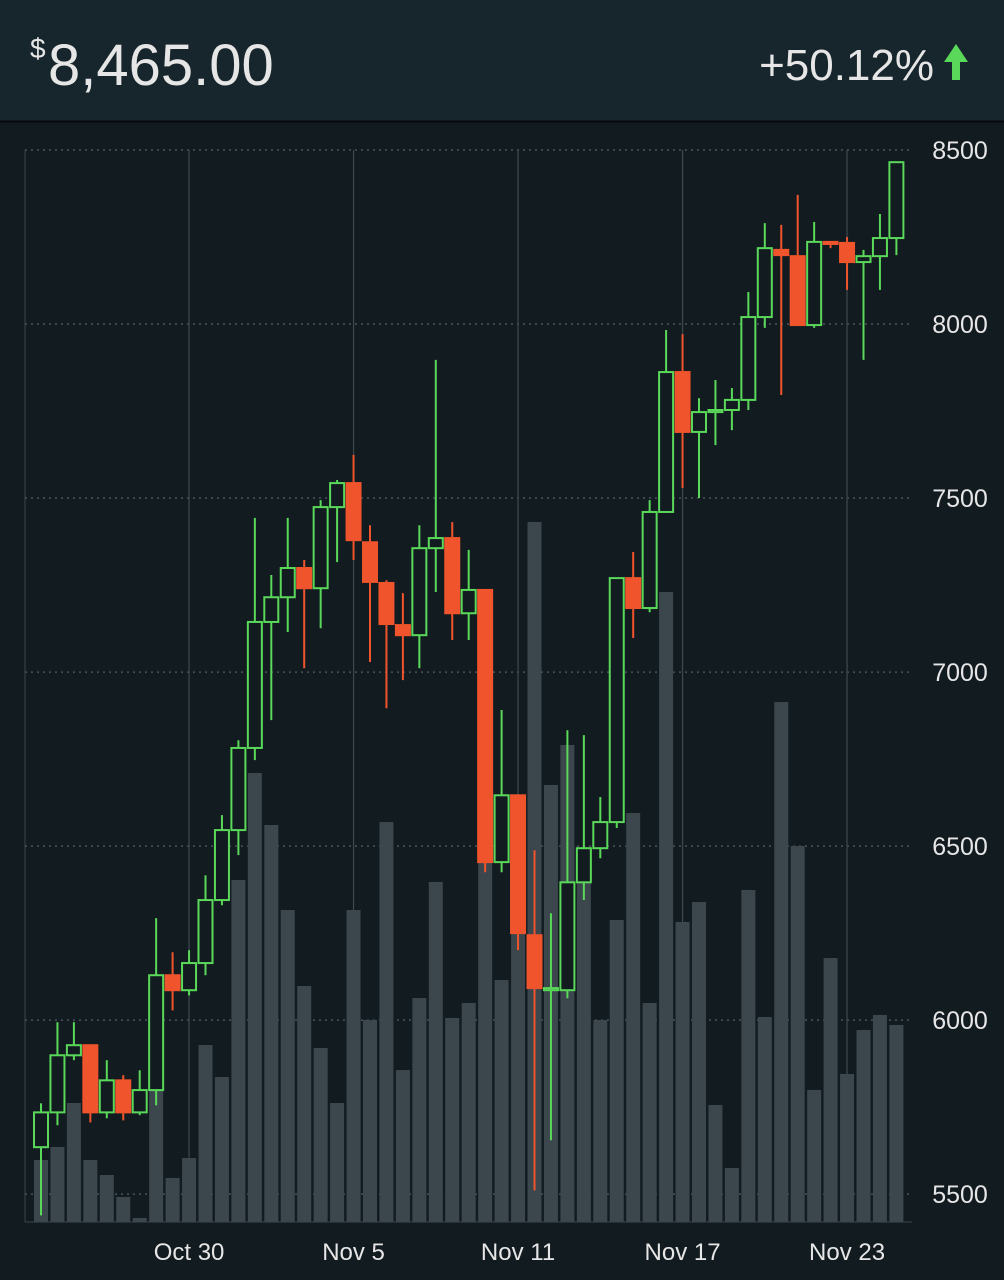 This screenshot has width=1004, height=1280. Describe the element at coordinates (683, 1252) in the screenshot. I see `x-tick-label: Nov 17` at that location.